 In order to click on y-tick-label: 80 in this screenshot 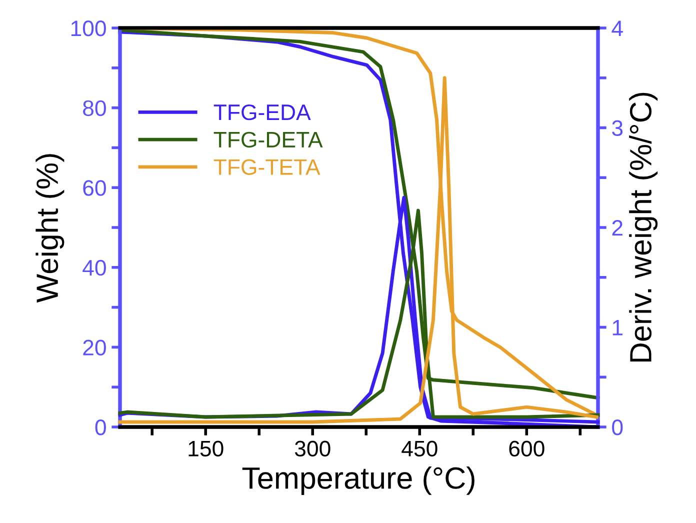, I will do `click(94, 108)`.